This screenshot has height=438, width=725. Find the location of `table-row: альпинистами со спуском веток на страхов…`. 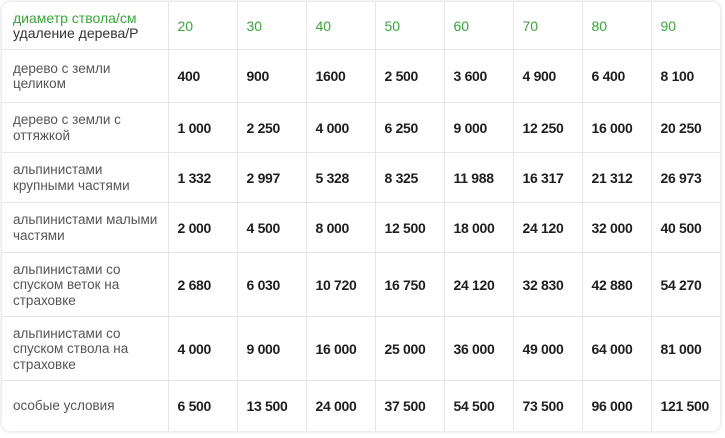

table-row: альпинистами со спуском веток на страхов… is located at coordinates (361, 285).